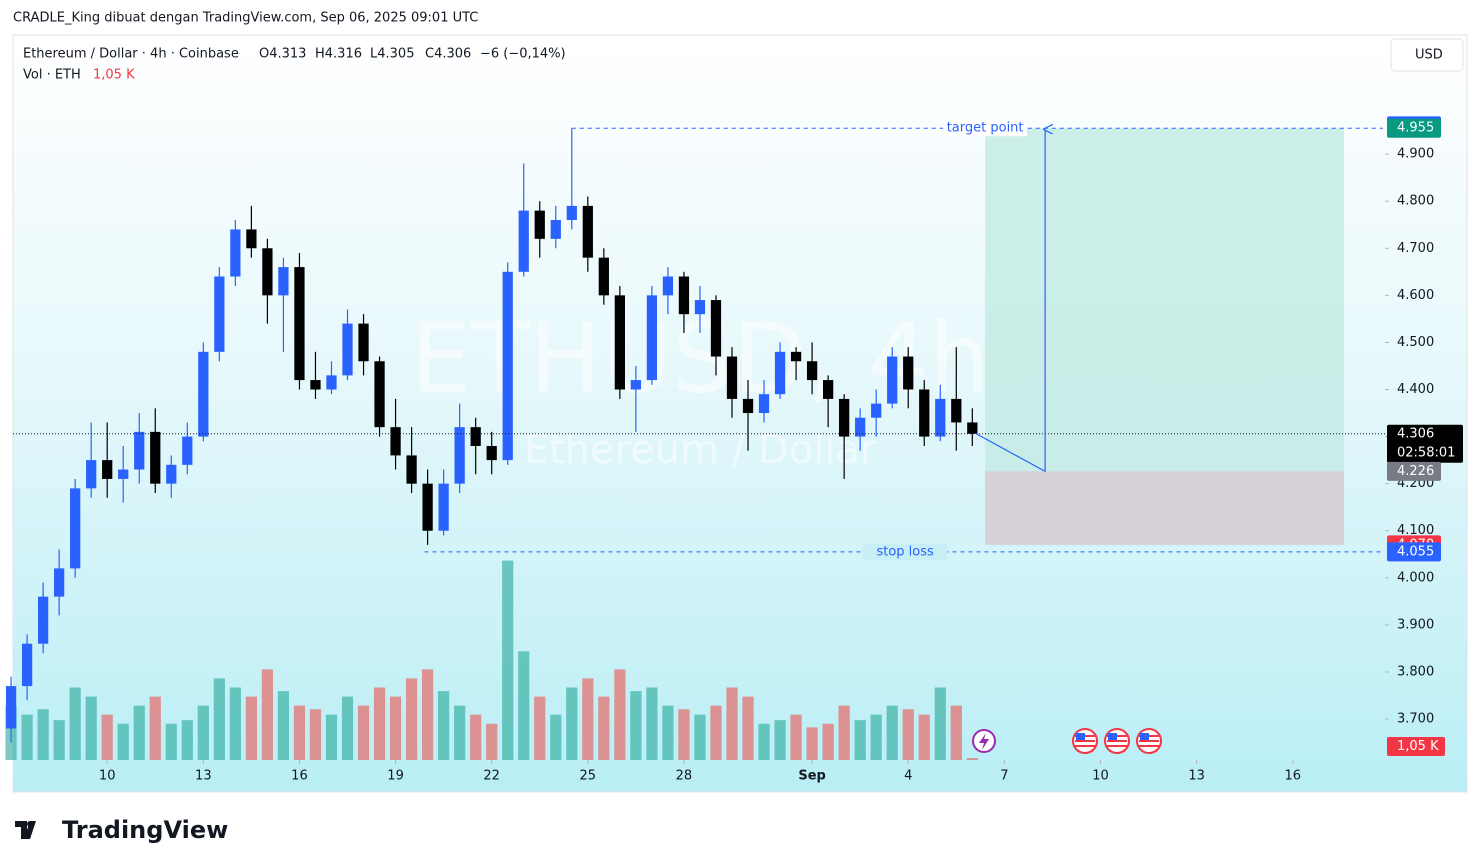  What do you see at coordinates (114, 75) in the screenshot?
I see `legend-volume-value: 1,05 K` at bounding box center [114, 75].